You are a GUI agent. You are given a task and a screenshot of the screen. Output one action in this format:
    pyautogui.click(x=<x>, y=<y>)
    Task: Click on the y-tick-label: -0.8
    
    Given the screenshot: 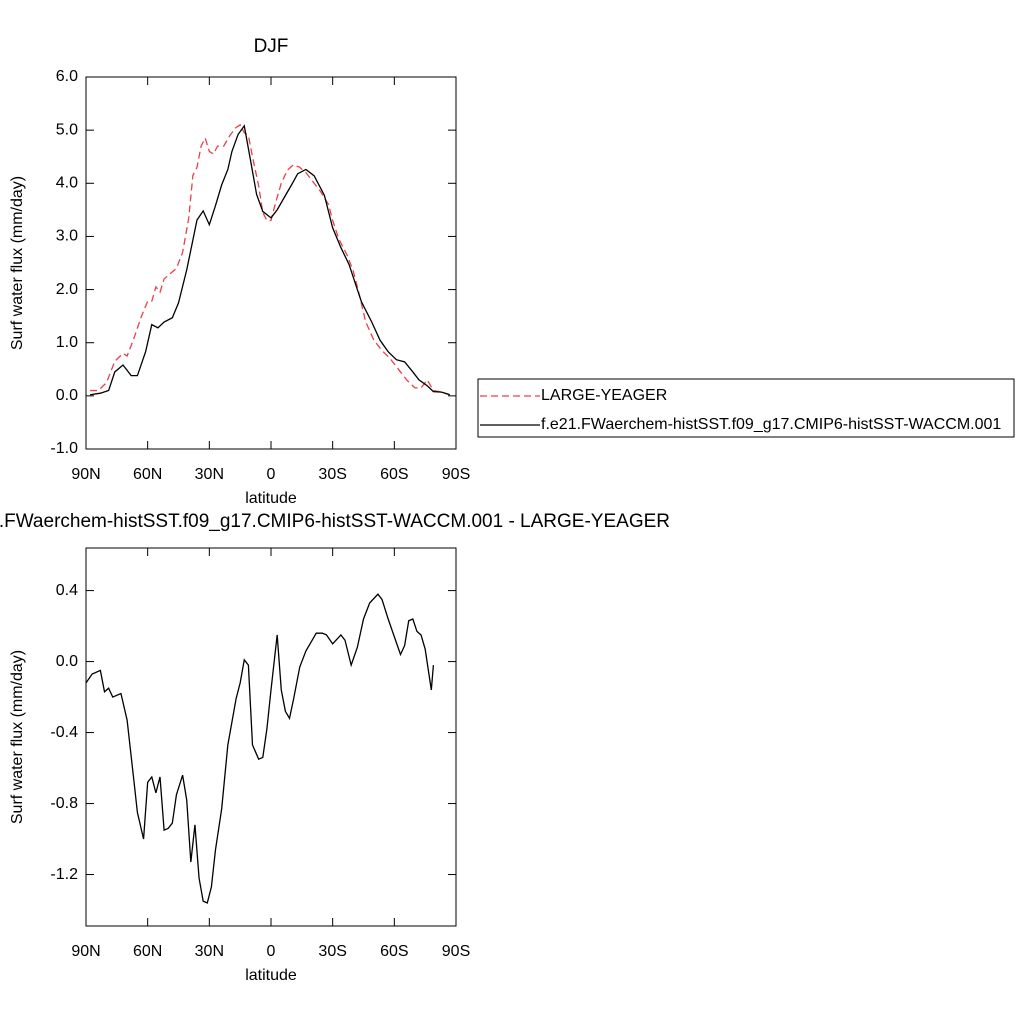 What is the action you would take?
    pyautogui.click(x=64, y=803)
    